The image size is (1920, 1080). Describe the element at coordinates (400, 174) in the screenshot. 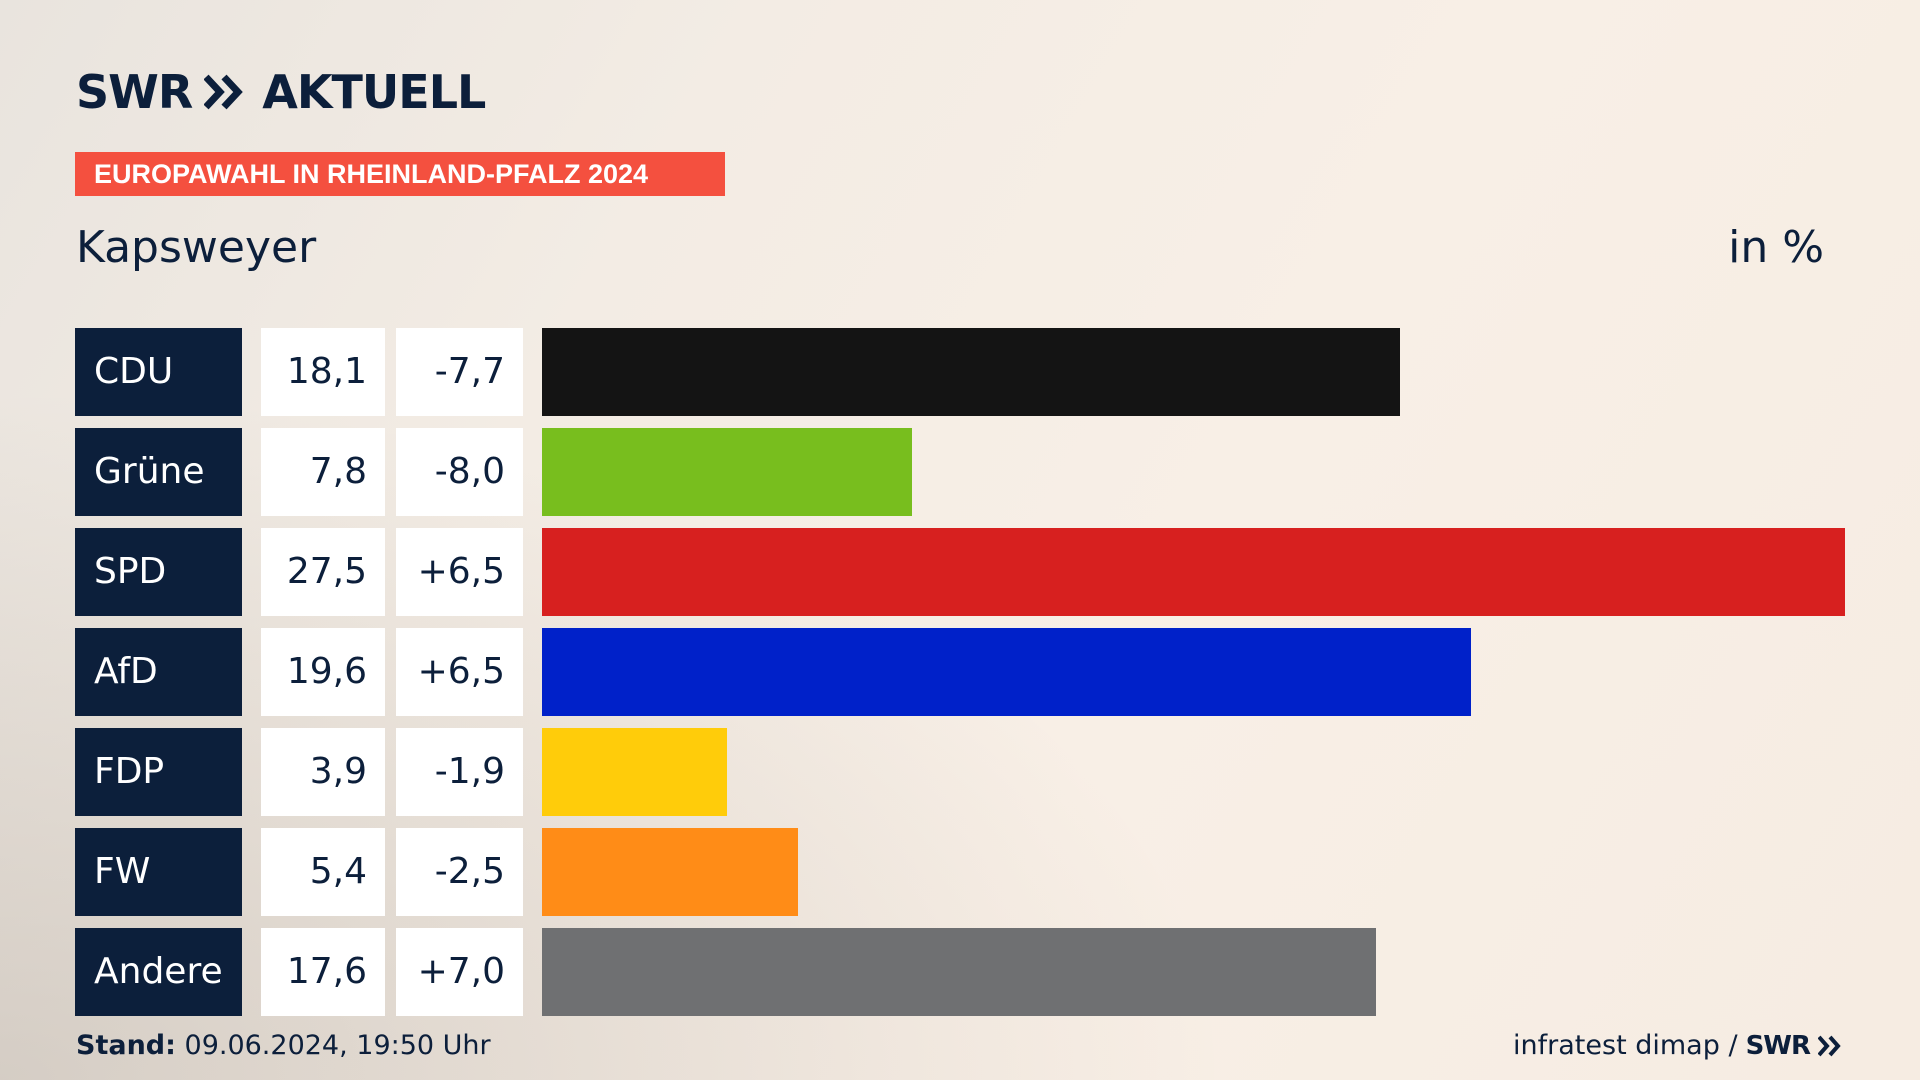

I see `election-tag: EUROPAWAHL IN RHEINLAND-PFALZ 2024` at that location.